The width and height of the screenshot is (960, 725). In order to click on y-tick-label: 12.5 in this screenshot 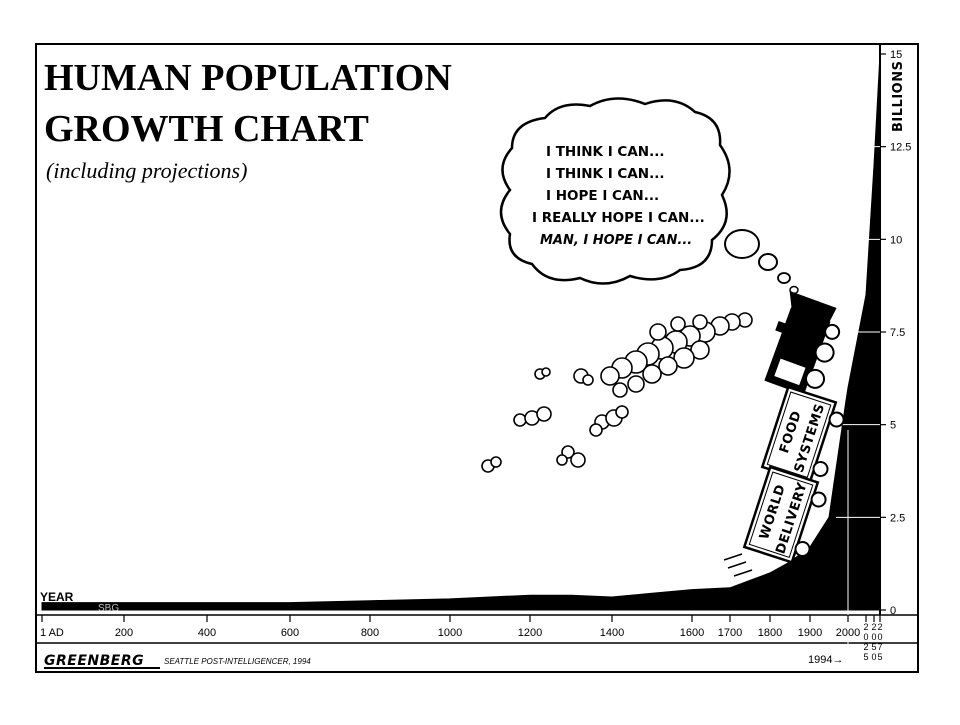, I will do `click(900, 148)`.